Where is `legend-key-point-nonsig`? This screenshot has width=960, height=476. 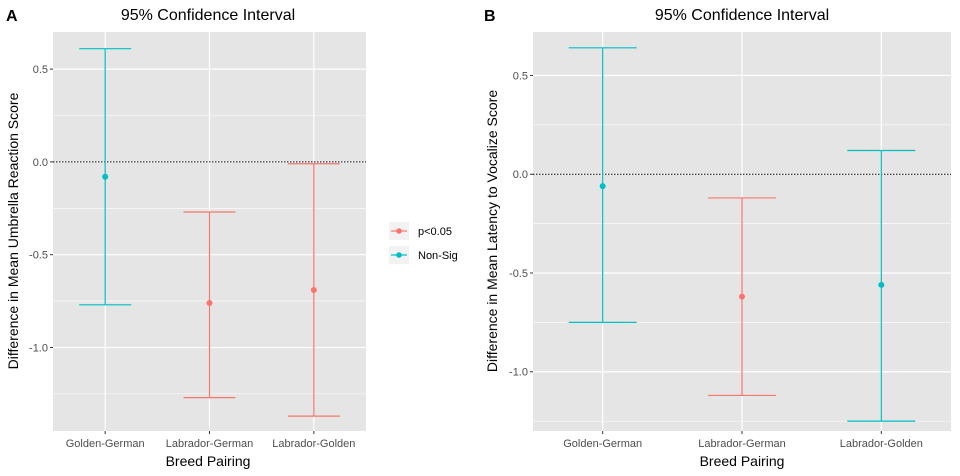 legend-key-point-nonsig is located at coordinates (399, 255).